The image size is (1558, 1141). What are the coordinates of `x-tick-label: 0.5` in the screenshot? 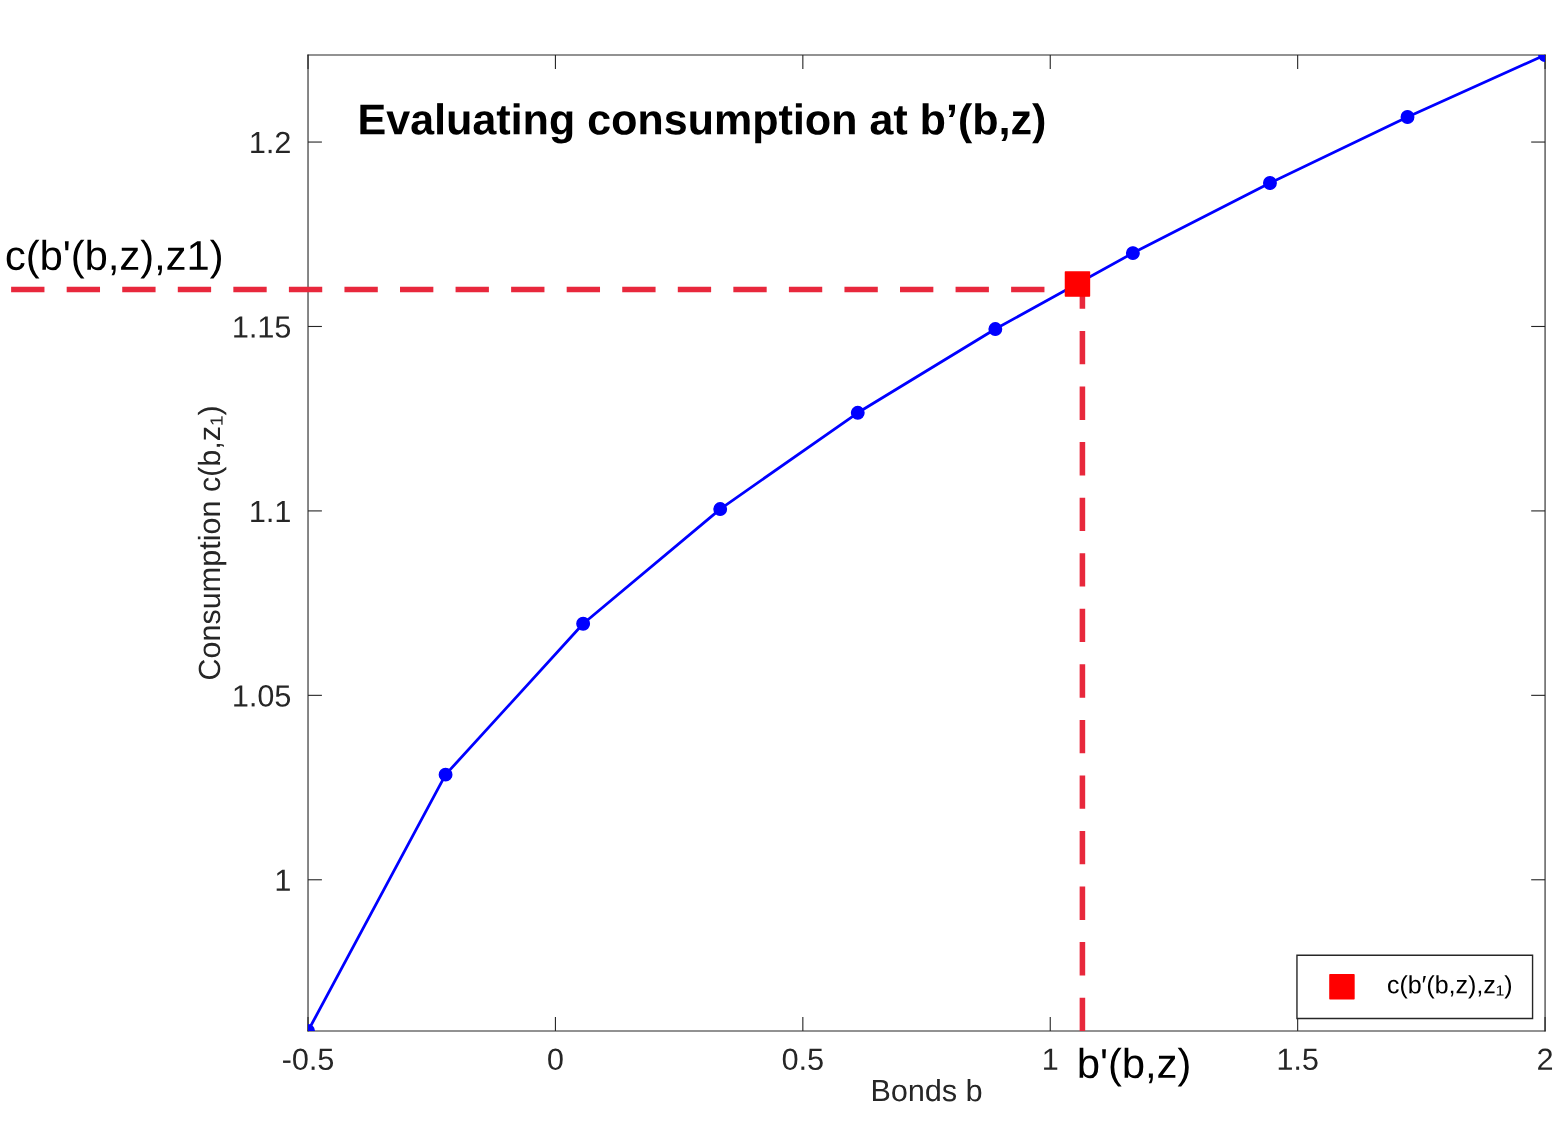 It's located at (802, 1059).